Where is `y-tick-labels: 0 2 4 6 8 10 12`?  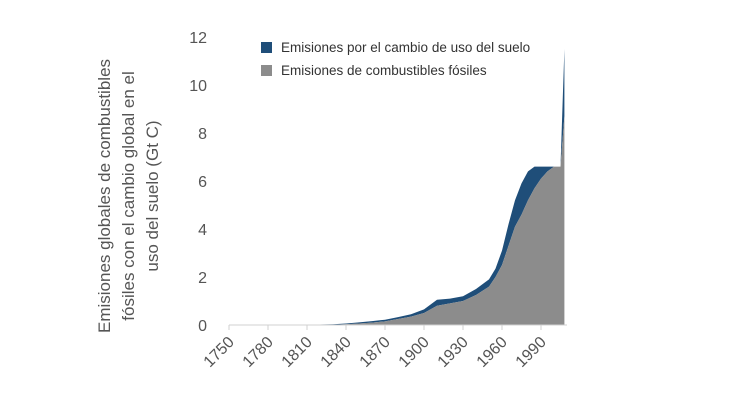 y-tick-labels: 0 2 4 6 8 10 12 is located at coordinates (198, 182).